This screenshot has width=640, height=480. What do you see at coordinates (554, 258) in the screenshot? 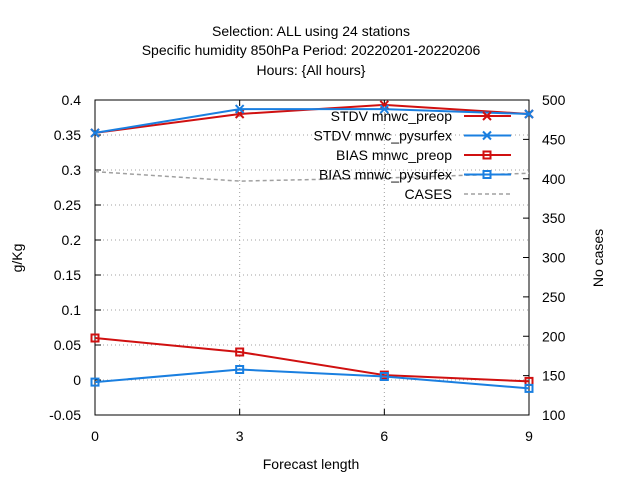
I see `y2-tick-label: 300` at bounding box center [554, 258].